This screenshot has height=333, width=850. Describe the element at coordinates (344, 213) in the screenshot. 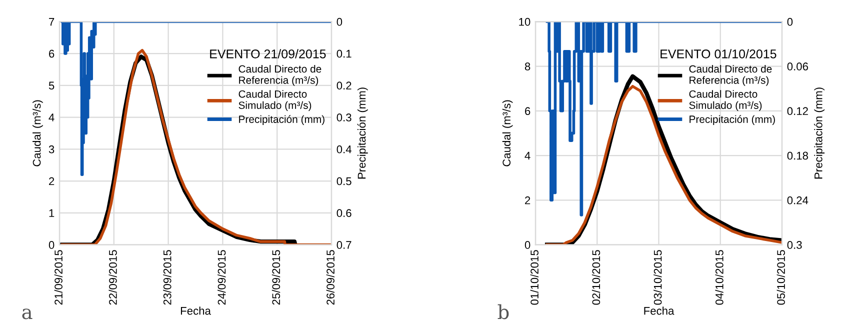

I see `y2-tick-label: 0.6` at that location.